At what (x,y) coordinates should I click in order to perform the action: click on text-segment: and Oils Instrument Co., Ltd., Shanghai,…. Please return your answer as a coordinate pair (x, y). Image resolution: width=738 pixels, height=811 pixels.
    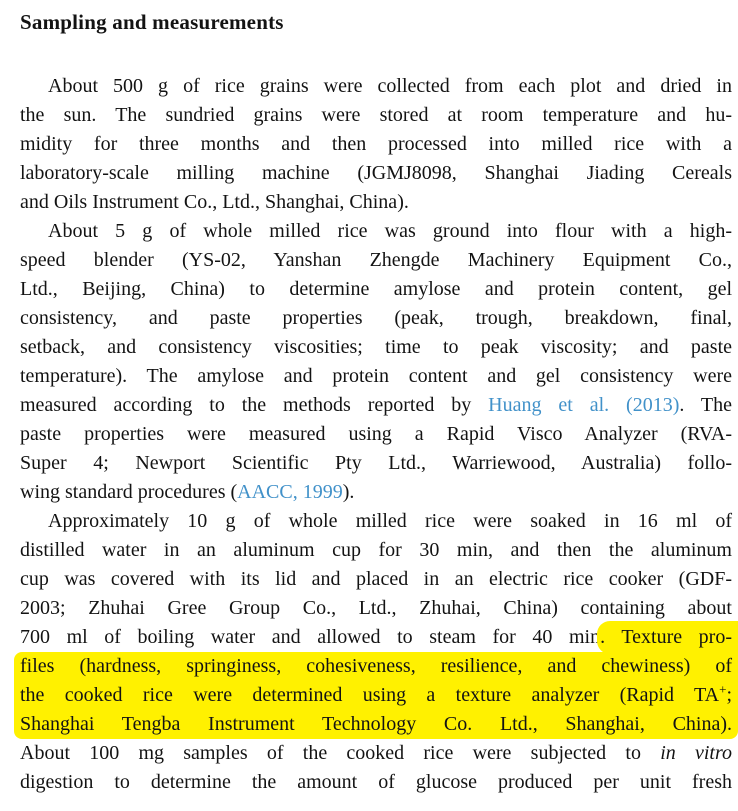
    Looking at the image, I should click on (214, 202).